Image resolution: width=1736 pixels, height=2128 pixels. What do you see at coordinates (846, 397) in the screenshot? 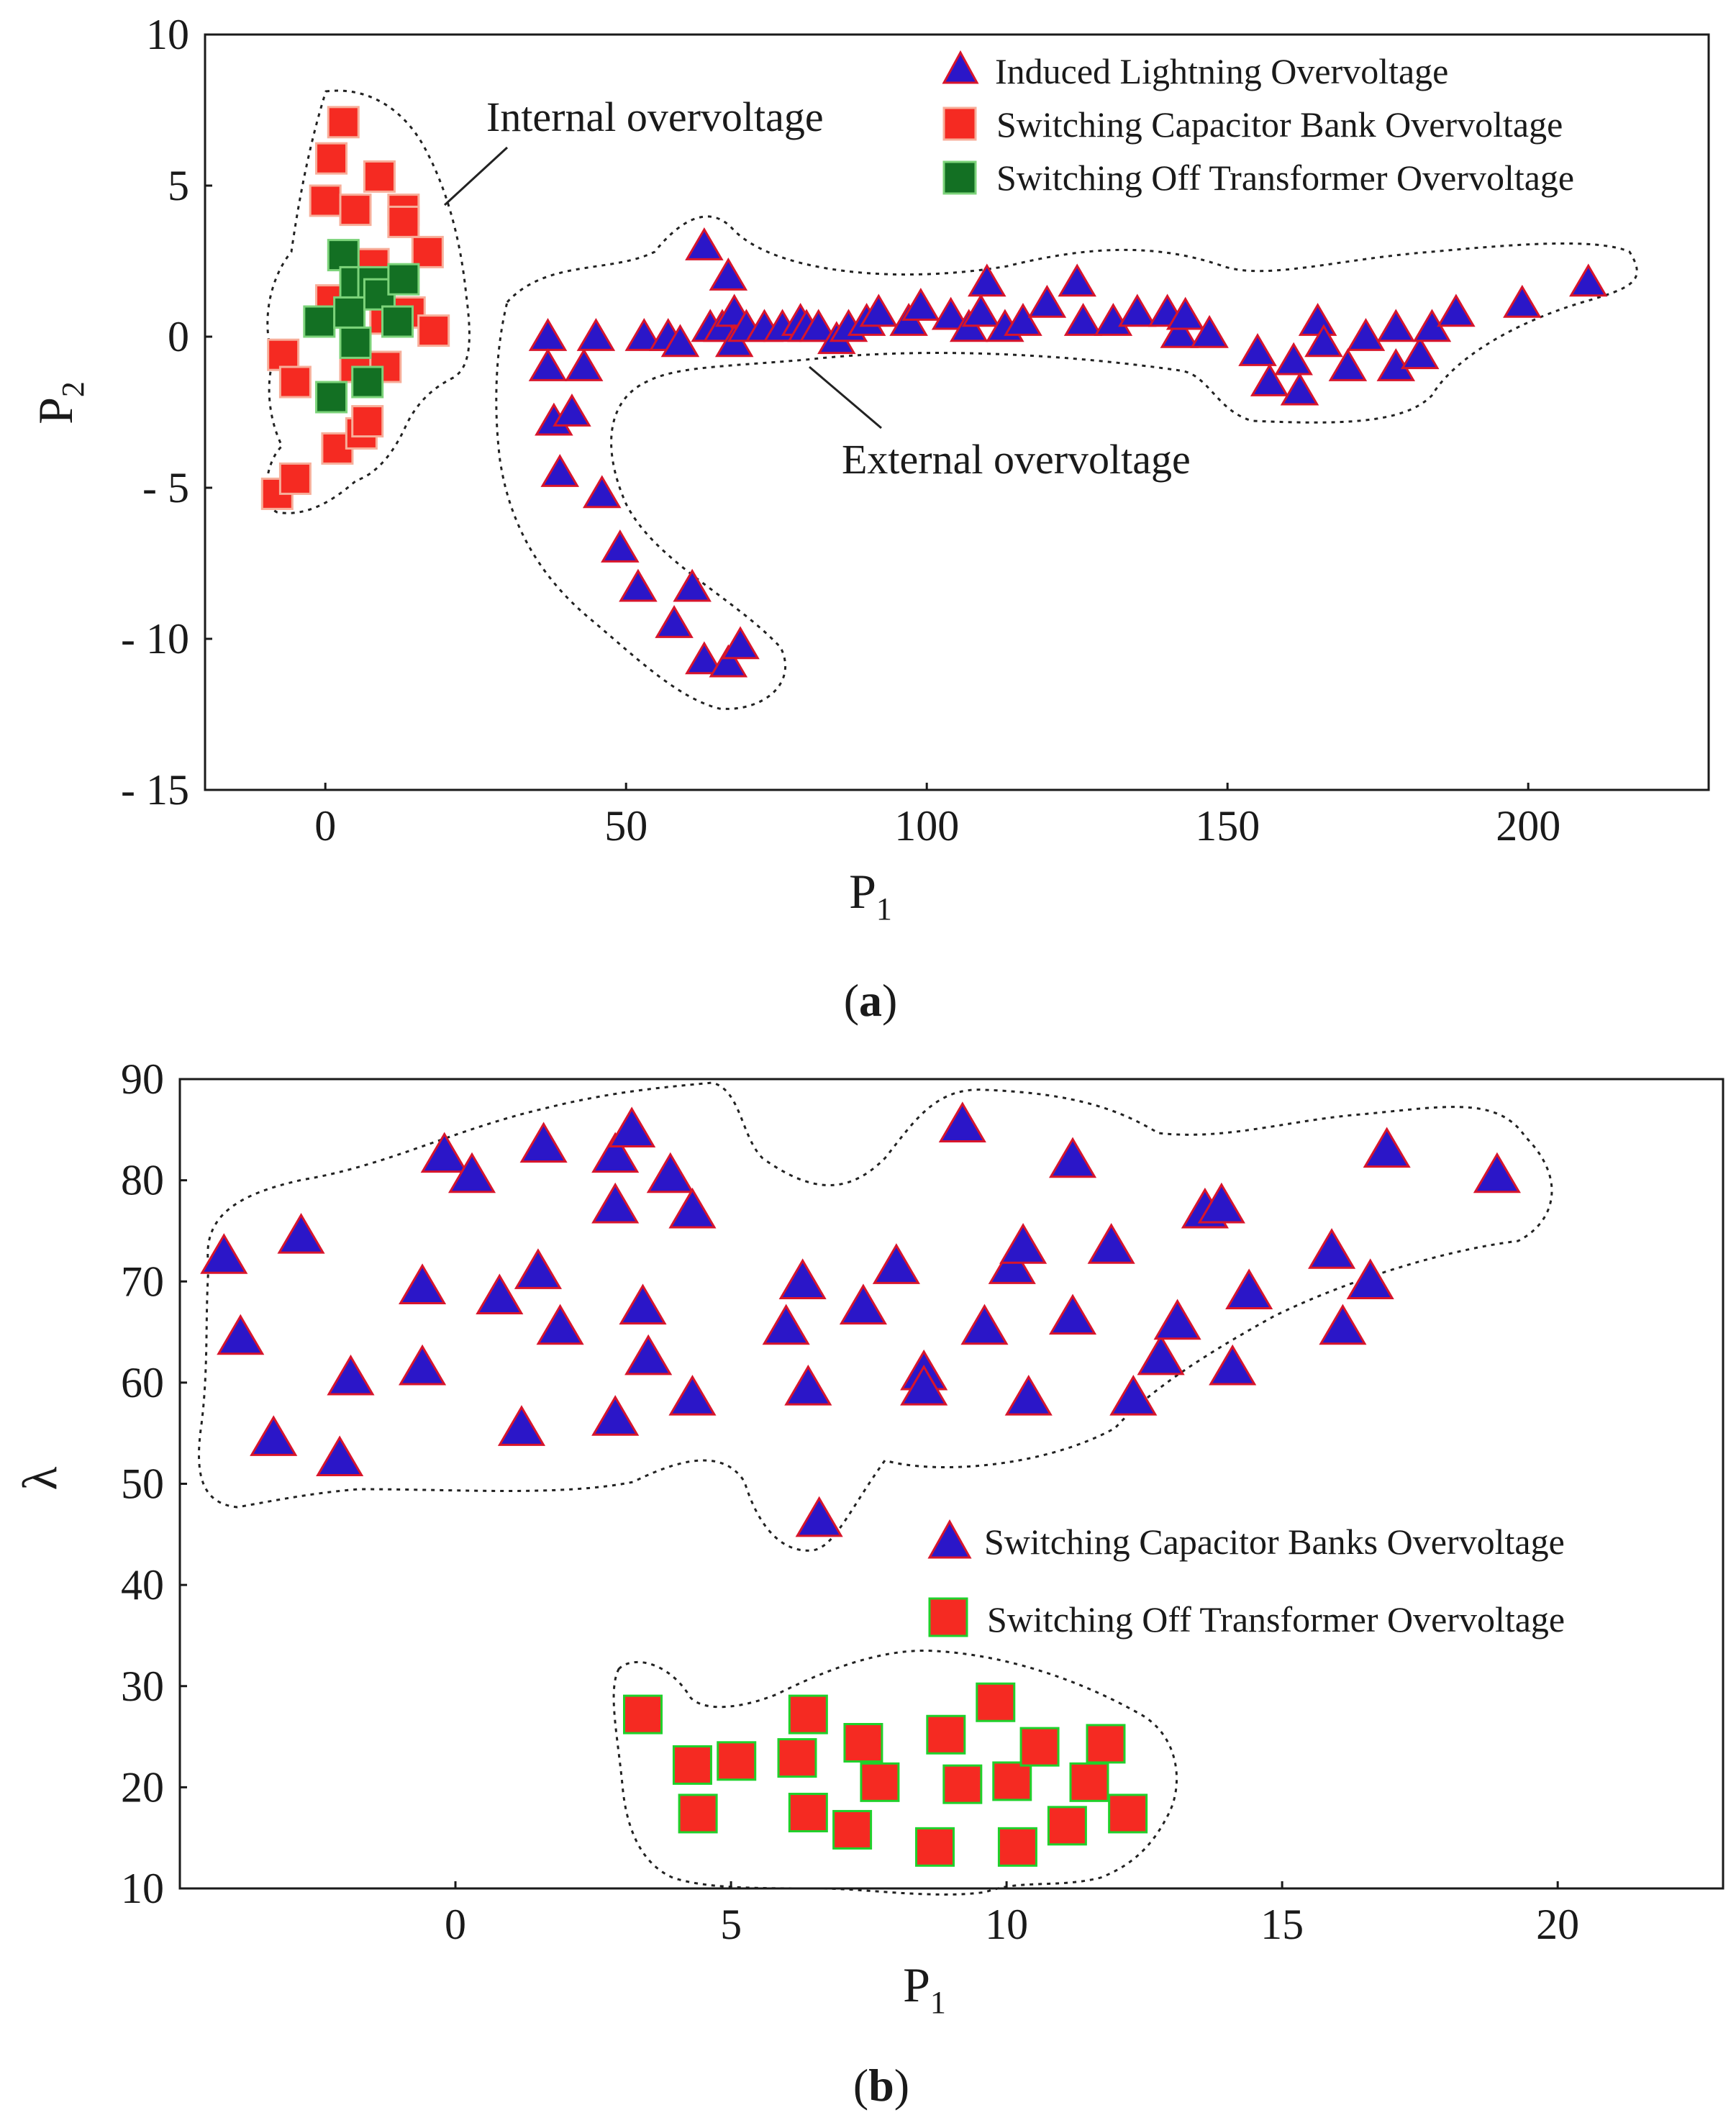
I see `a-annotation-external-leader` at bounding box center [846, 397].